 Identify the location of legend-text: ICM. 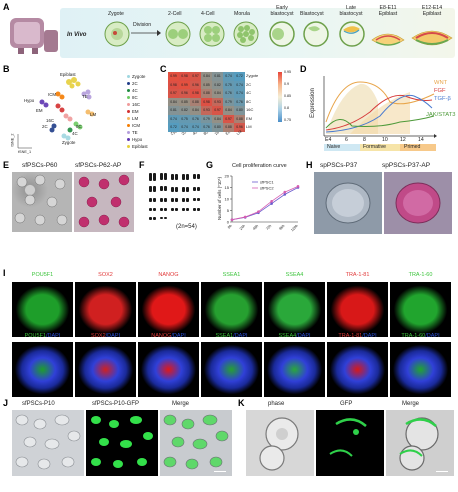
(136, 125).